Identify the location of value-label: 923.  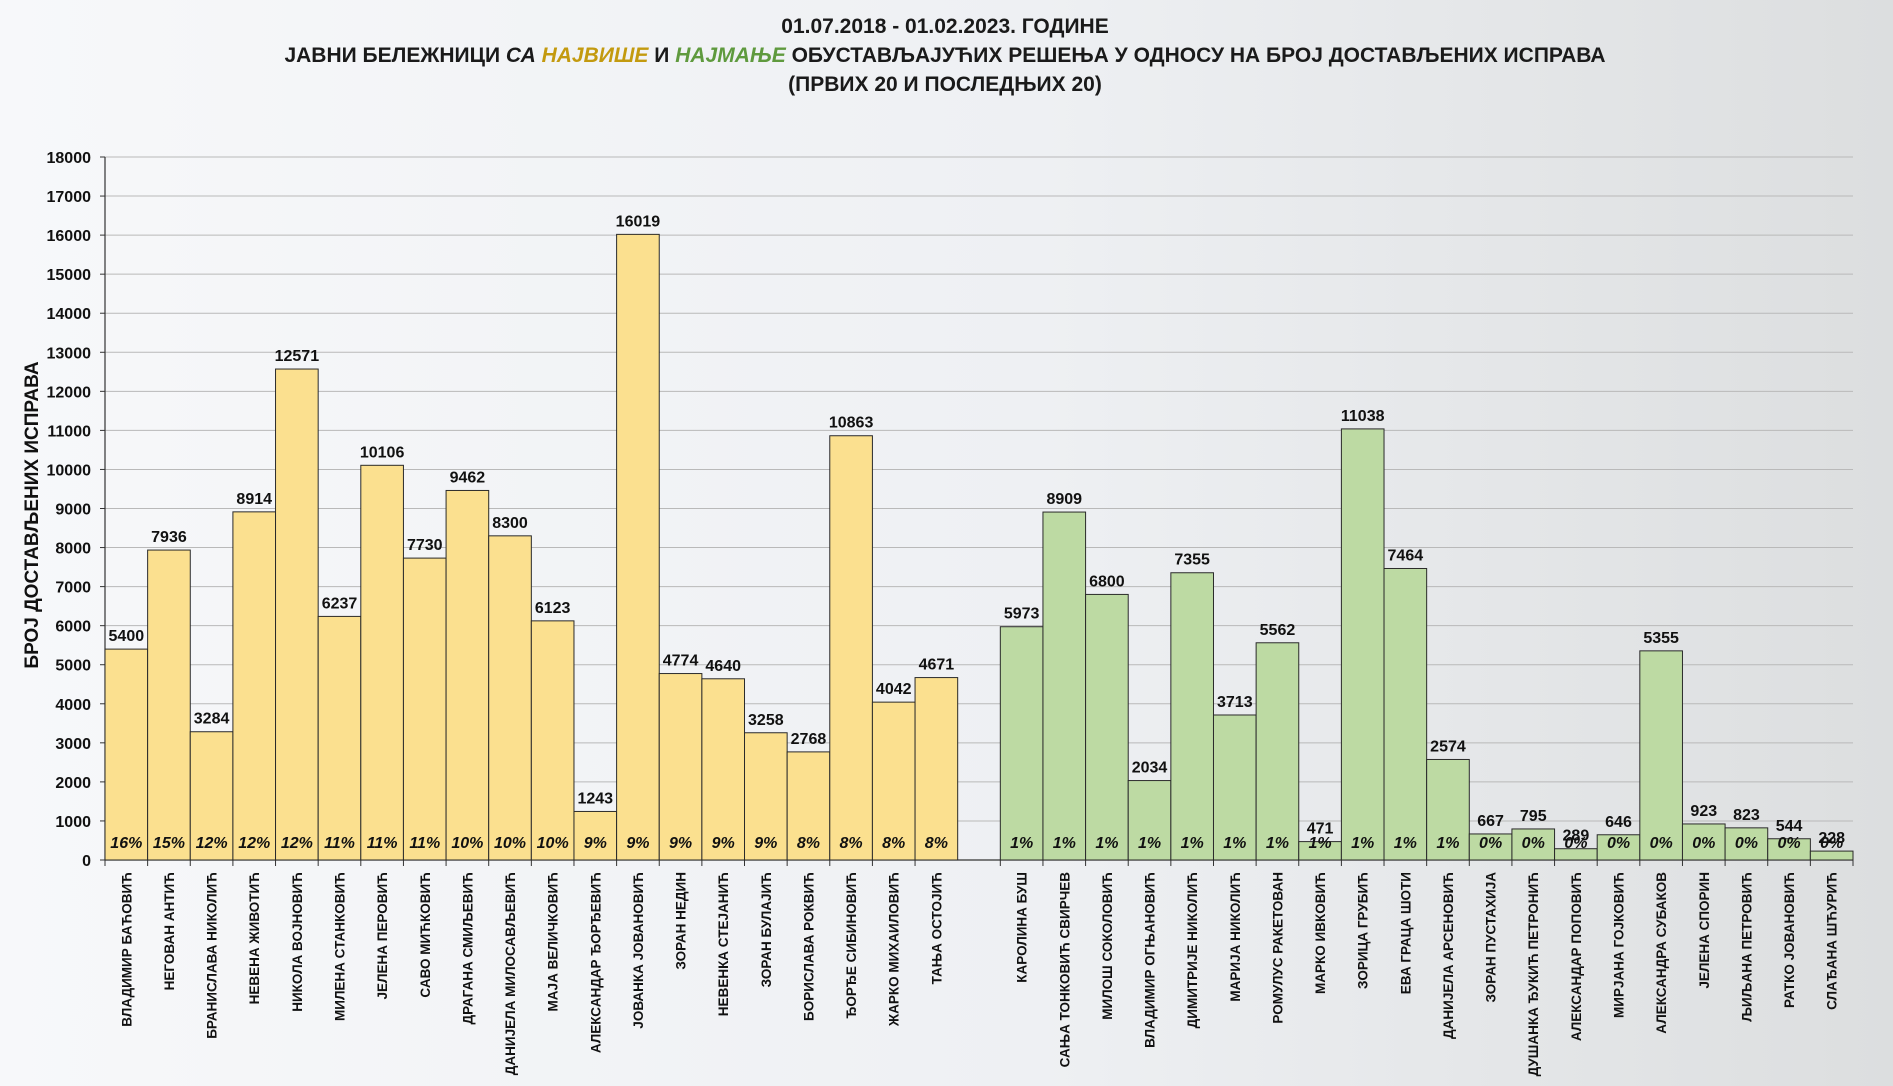
(1703, 811).